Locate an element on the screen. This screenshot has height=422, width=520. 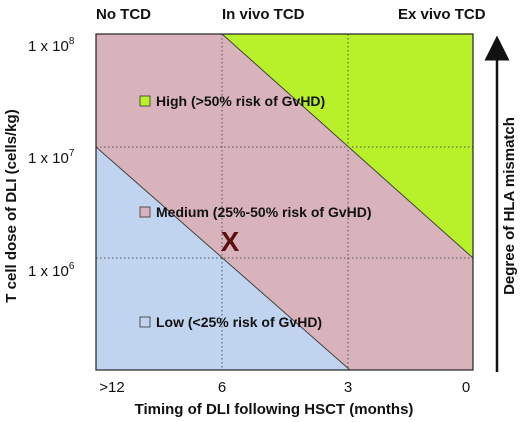
y-tick-1e7: 1 x 10⁷ is located at coordinates (51, 157).